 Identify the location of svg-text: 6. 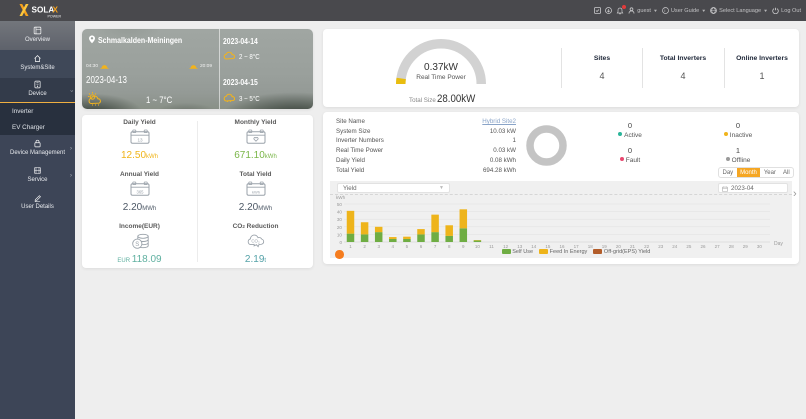
(421, 246).